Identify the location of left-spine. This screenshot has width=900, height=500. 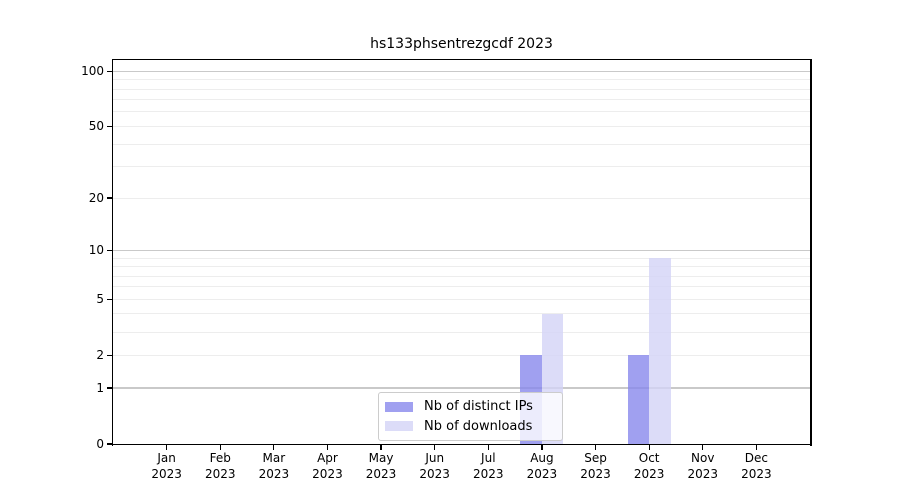
(112, 252).